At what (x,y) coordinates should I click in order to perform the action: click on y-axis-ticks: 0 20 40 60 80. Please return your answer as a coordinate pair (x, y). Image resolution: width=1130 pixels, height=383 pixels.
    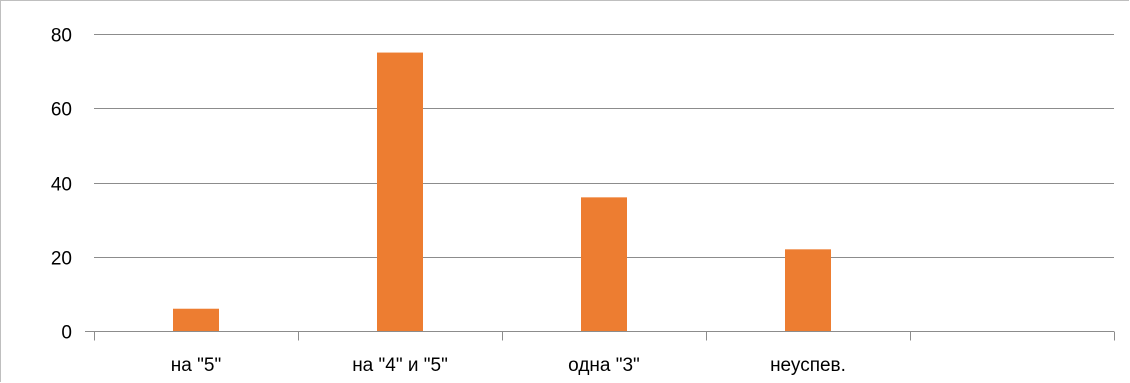
    Looking at the image, I should click on (61, 185).